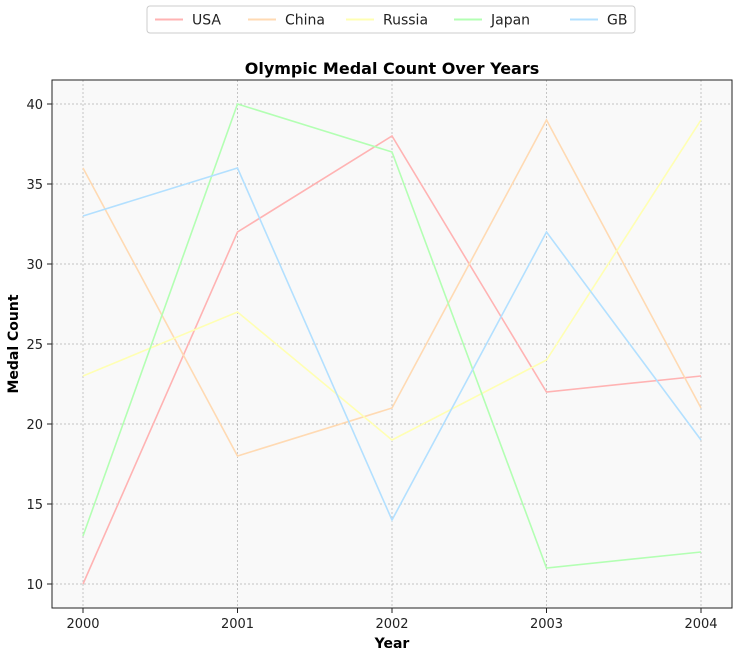 This screenshot has height=659, width=740. I want to click on x-tick-label: 2000, so click(82, 624).